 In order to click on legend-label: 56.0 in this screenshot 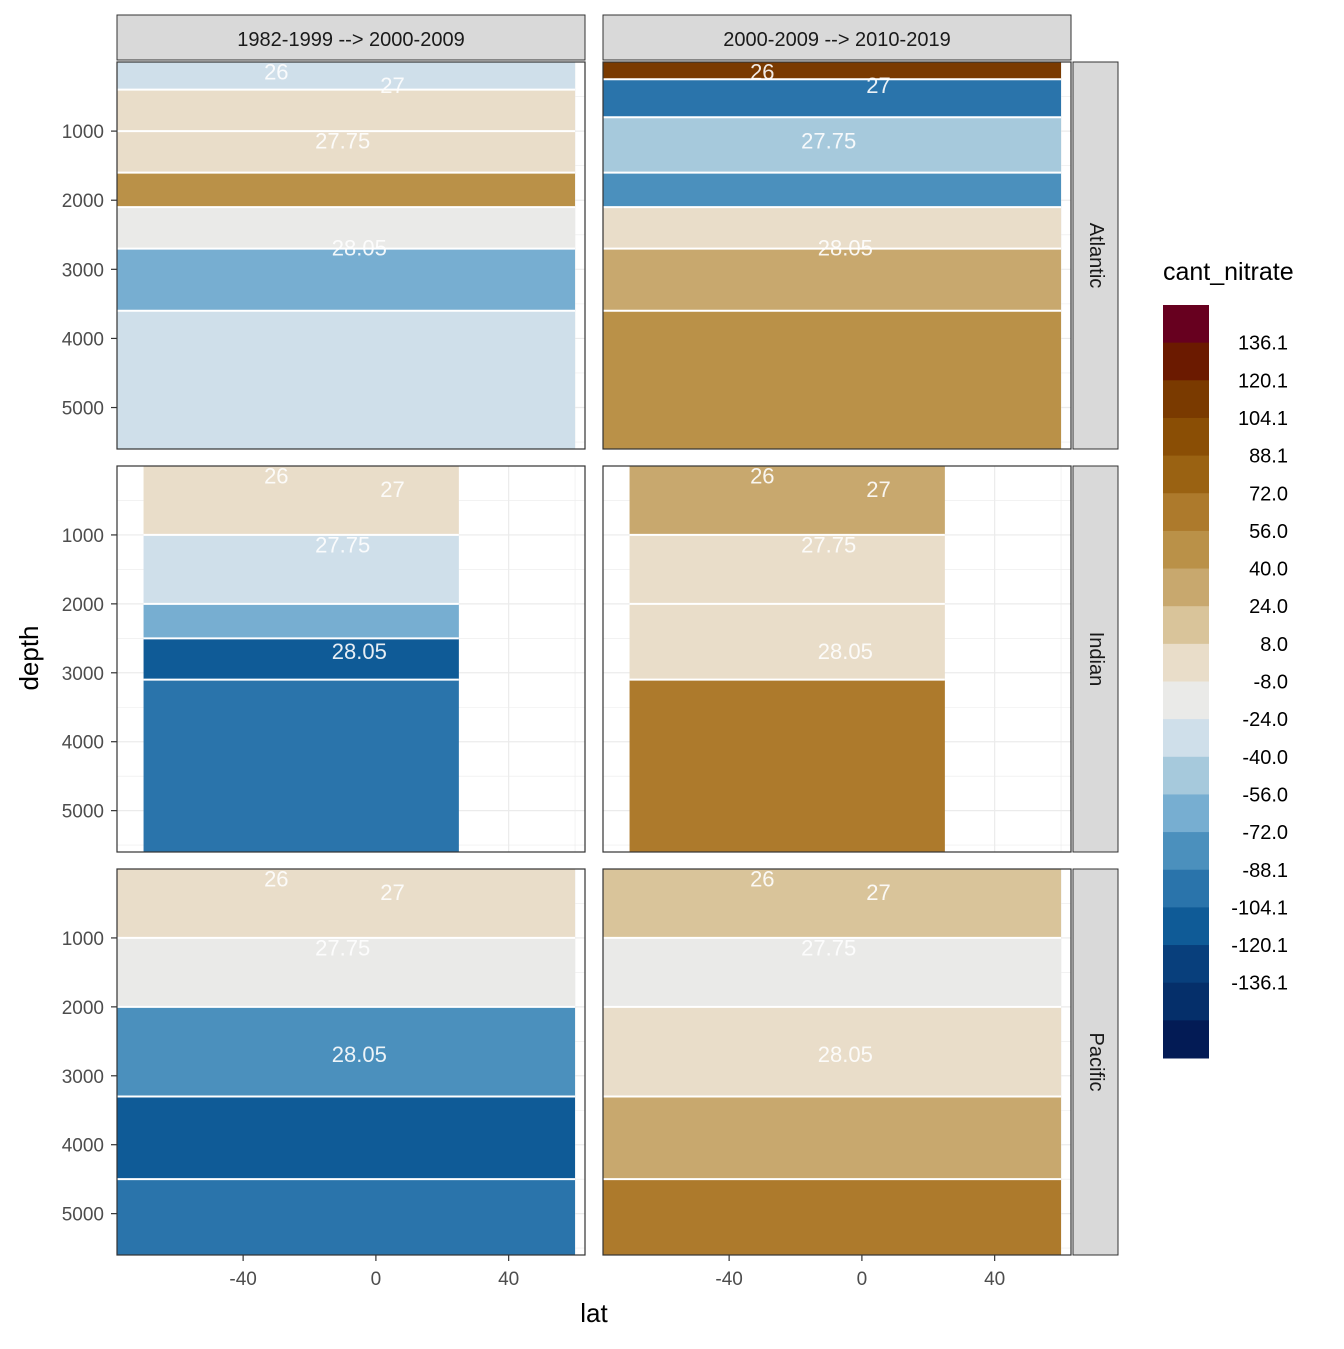, I will do `click(1268, 532)`.